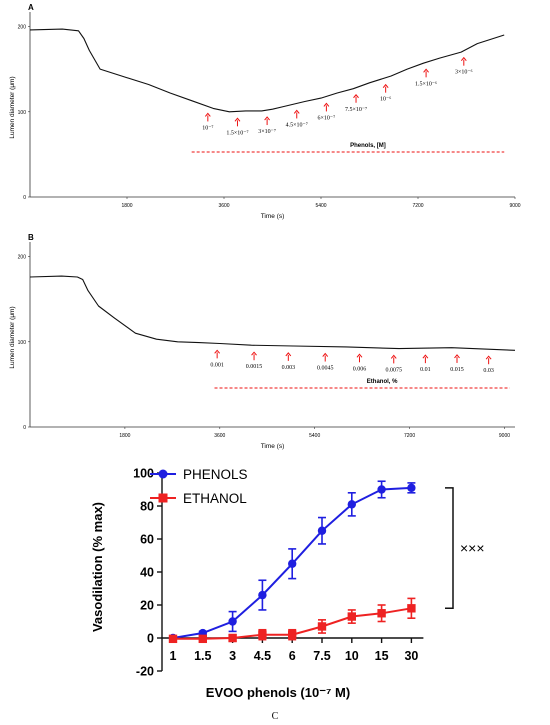 This screenshot has width=550, height=725. Describe the element at coordinates (297, 125) in the screenshot. I see `dose-label: 4.5×10⁻⁷` at that location.